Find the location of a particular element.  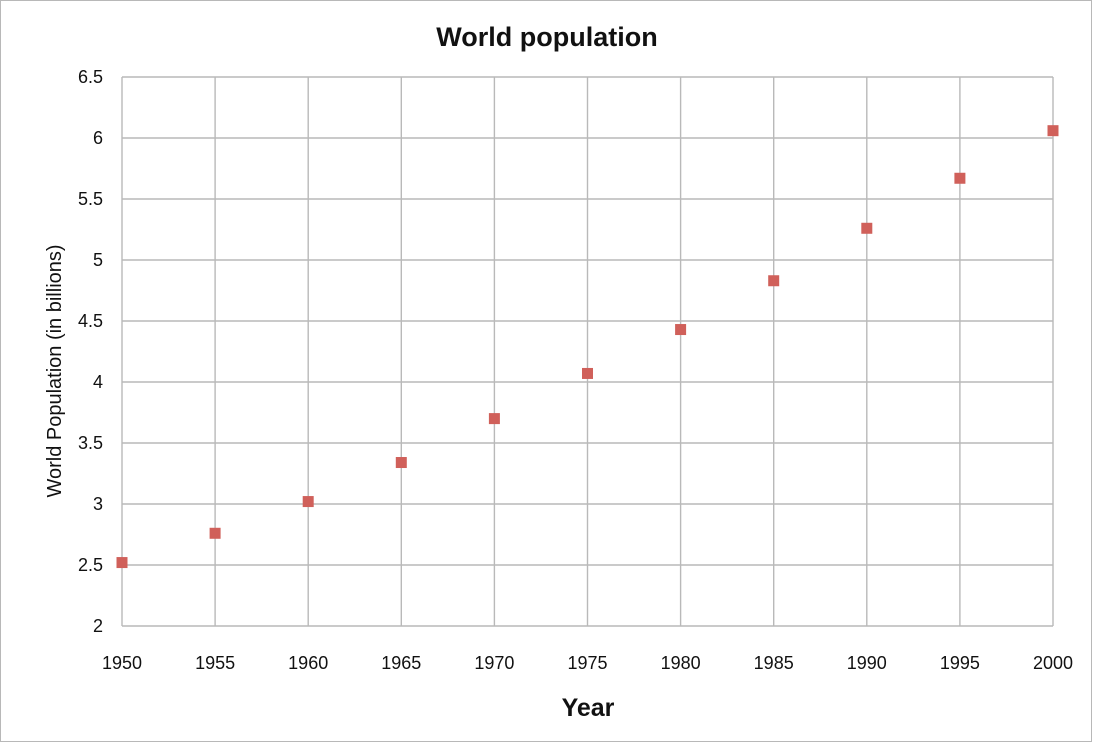

x-tick-label: 1995 is located at coordinates (960, 663).